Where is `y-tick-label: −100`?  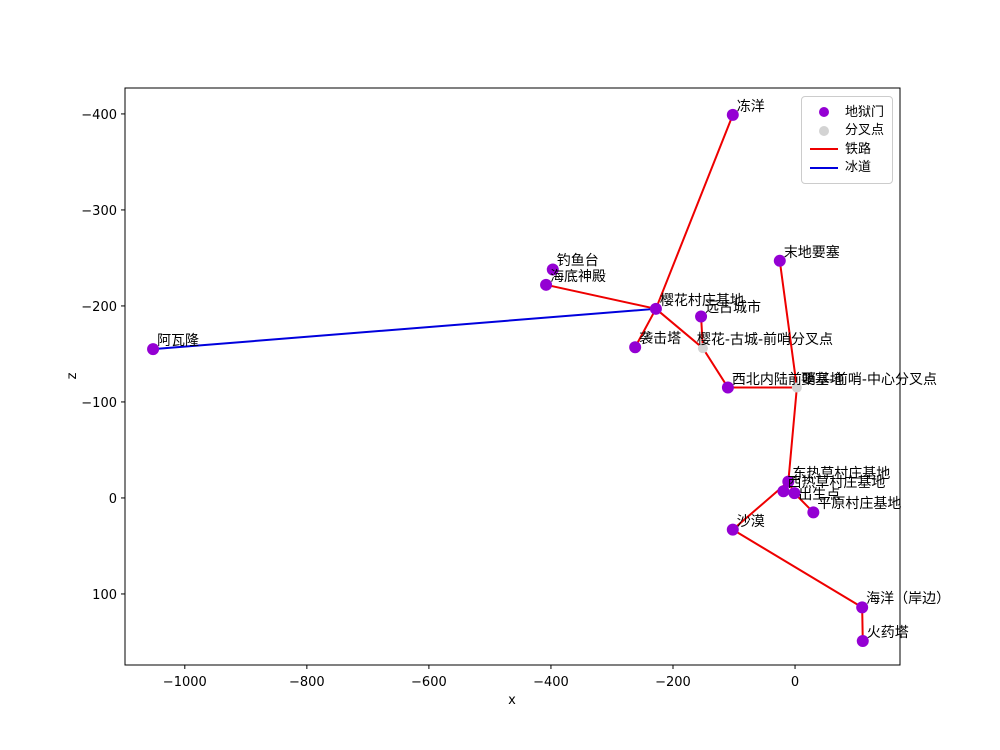
y-tick-label: −100 is located at coordinates (99, 403).